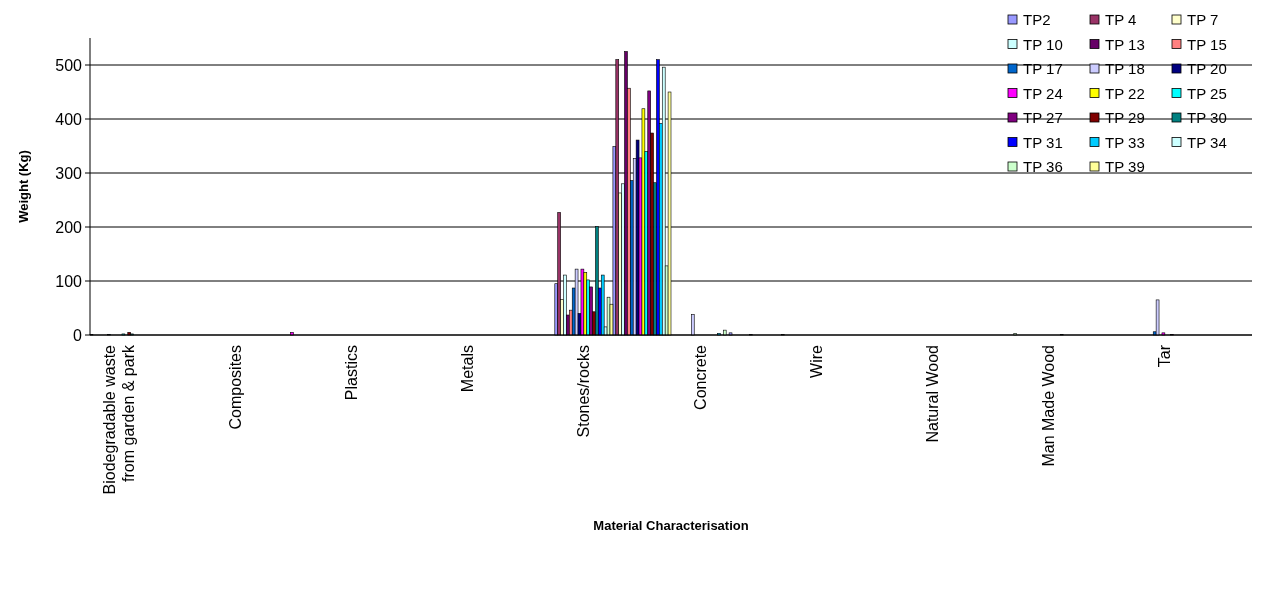  Describe the element at coordinates (1207, 69) in the screenshot. I see `legend-label: TP 20` at that location.